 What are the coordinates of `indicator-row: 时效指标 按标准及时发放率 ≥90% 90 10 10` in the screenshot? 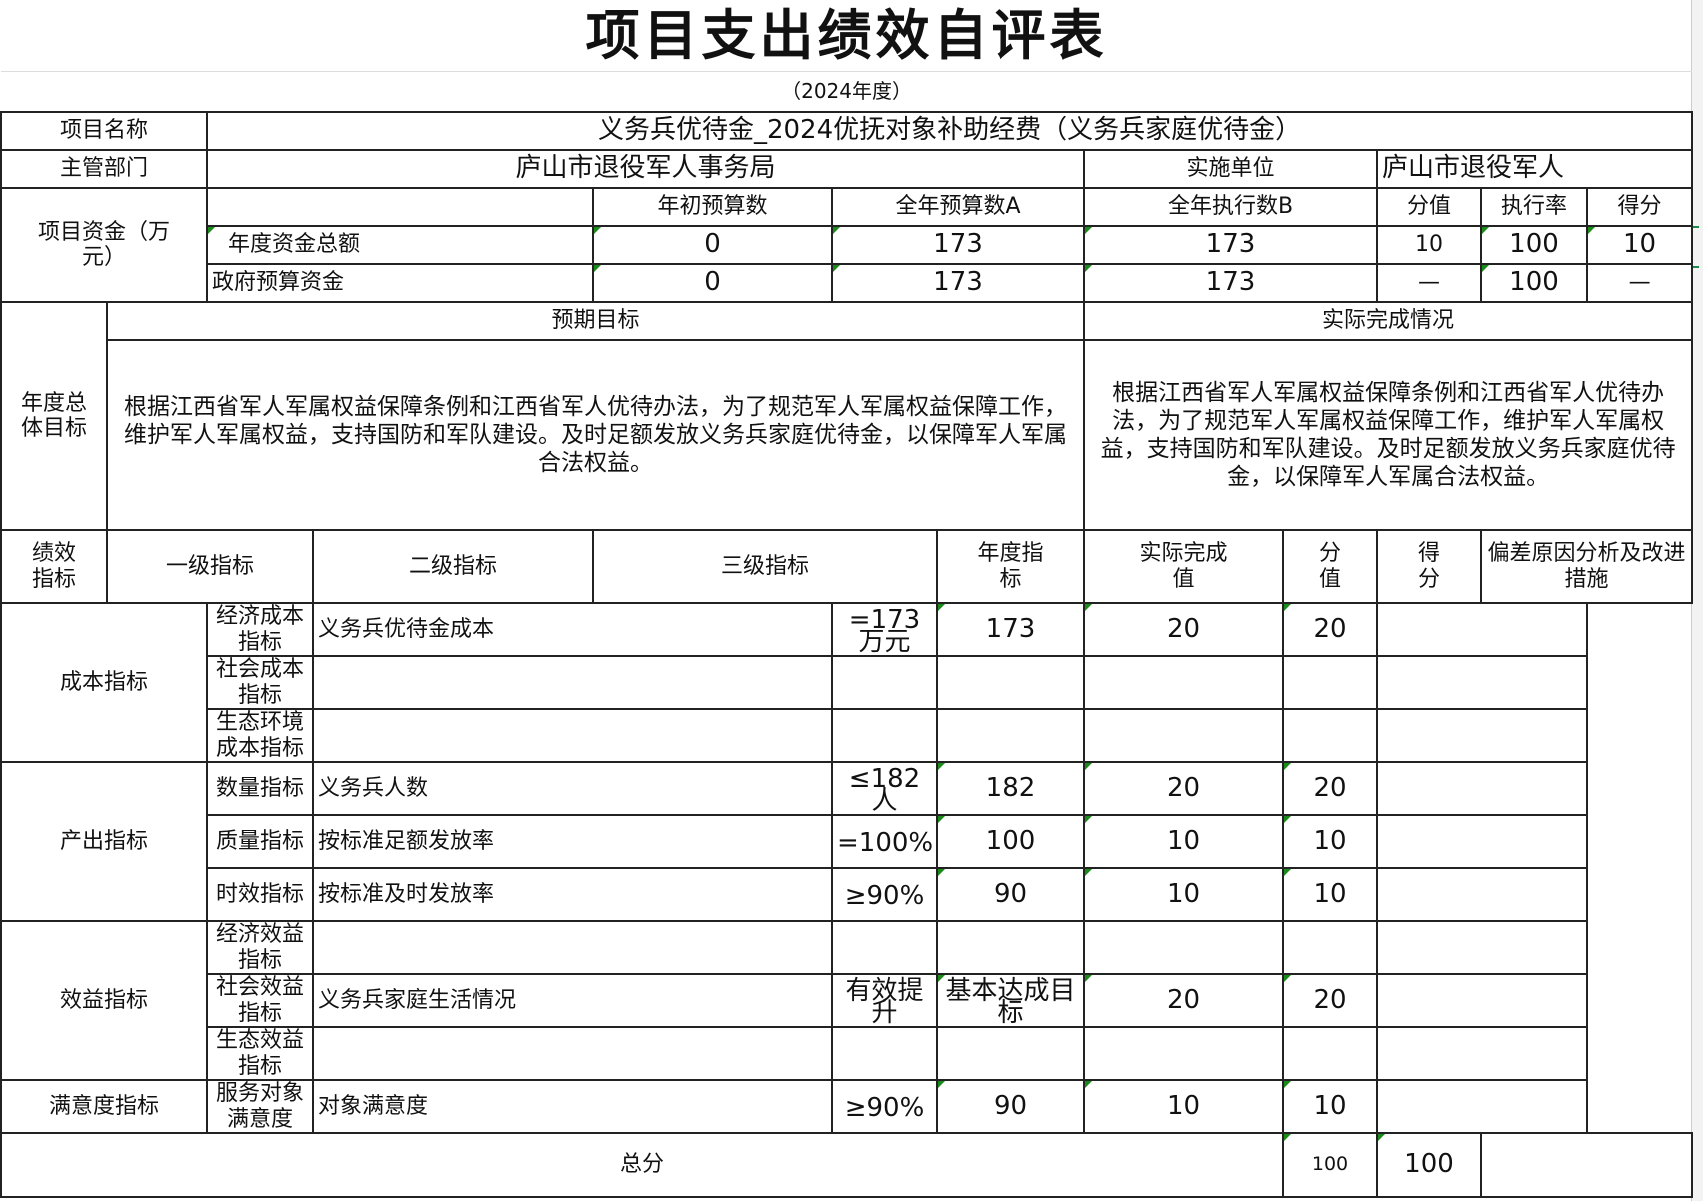 It's located at (846, 894).